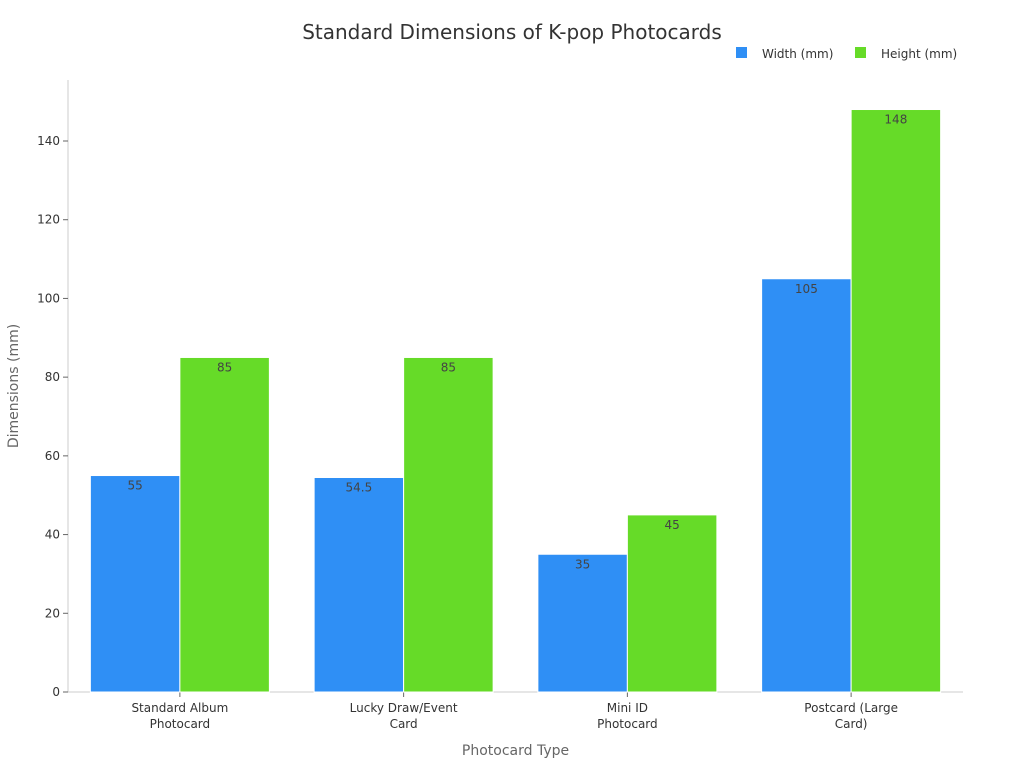 Image resolution: width=1024 pixels, height=768 pixels. What do you see at coordinates (14, 386) in the screenshot?
I see `y-axis-title: Dimensions (mm)` at bounding box center [14, 386].